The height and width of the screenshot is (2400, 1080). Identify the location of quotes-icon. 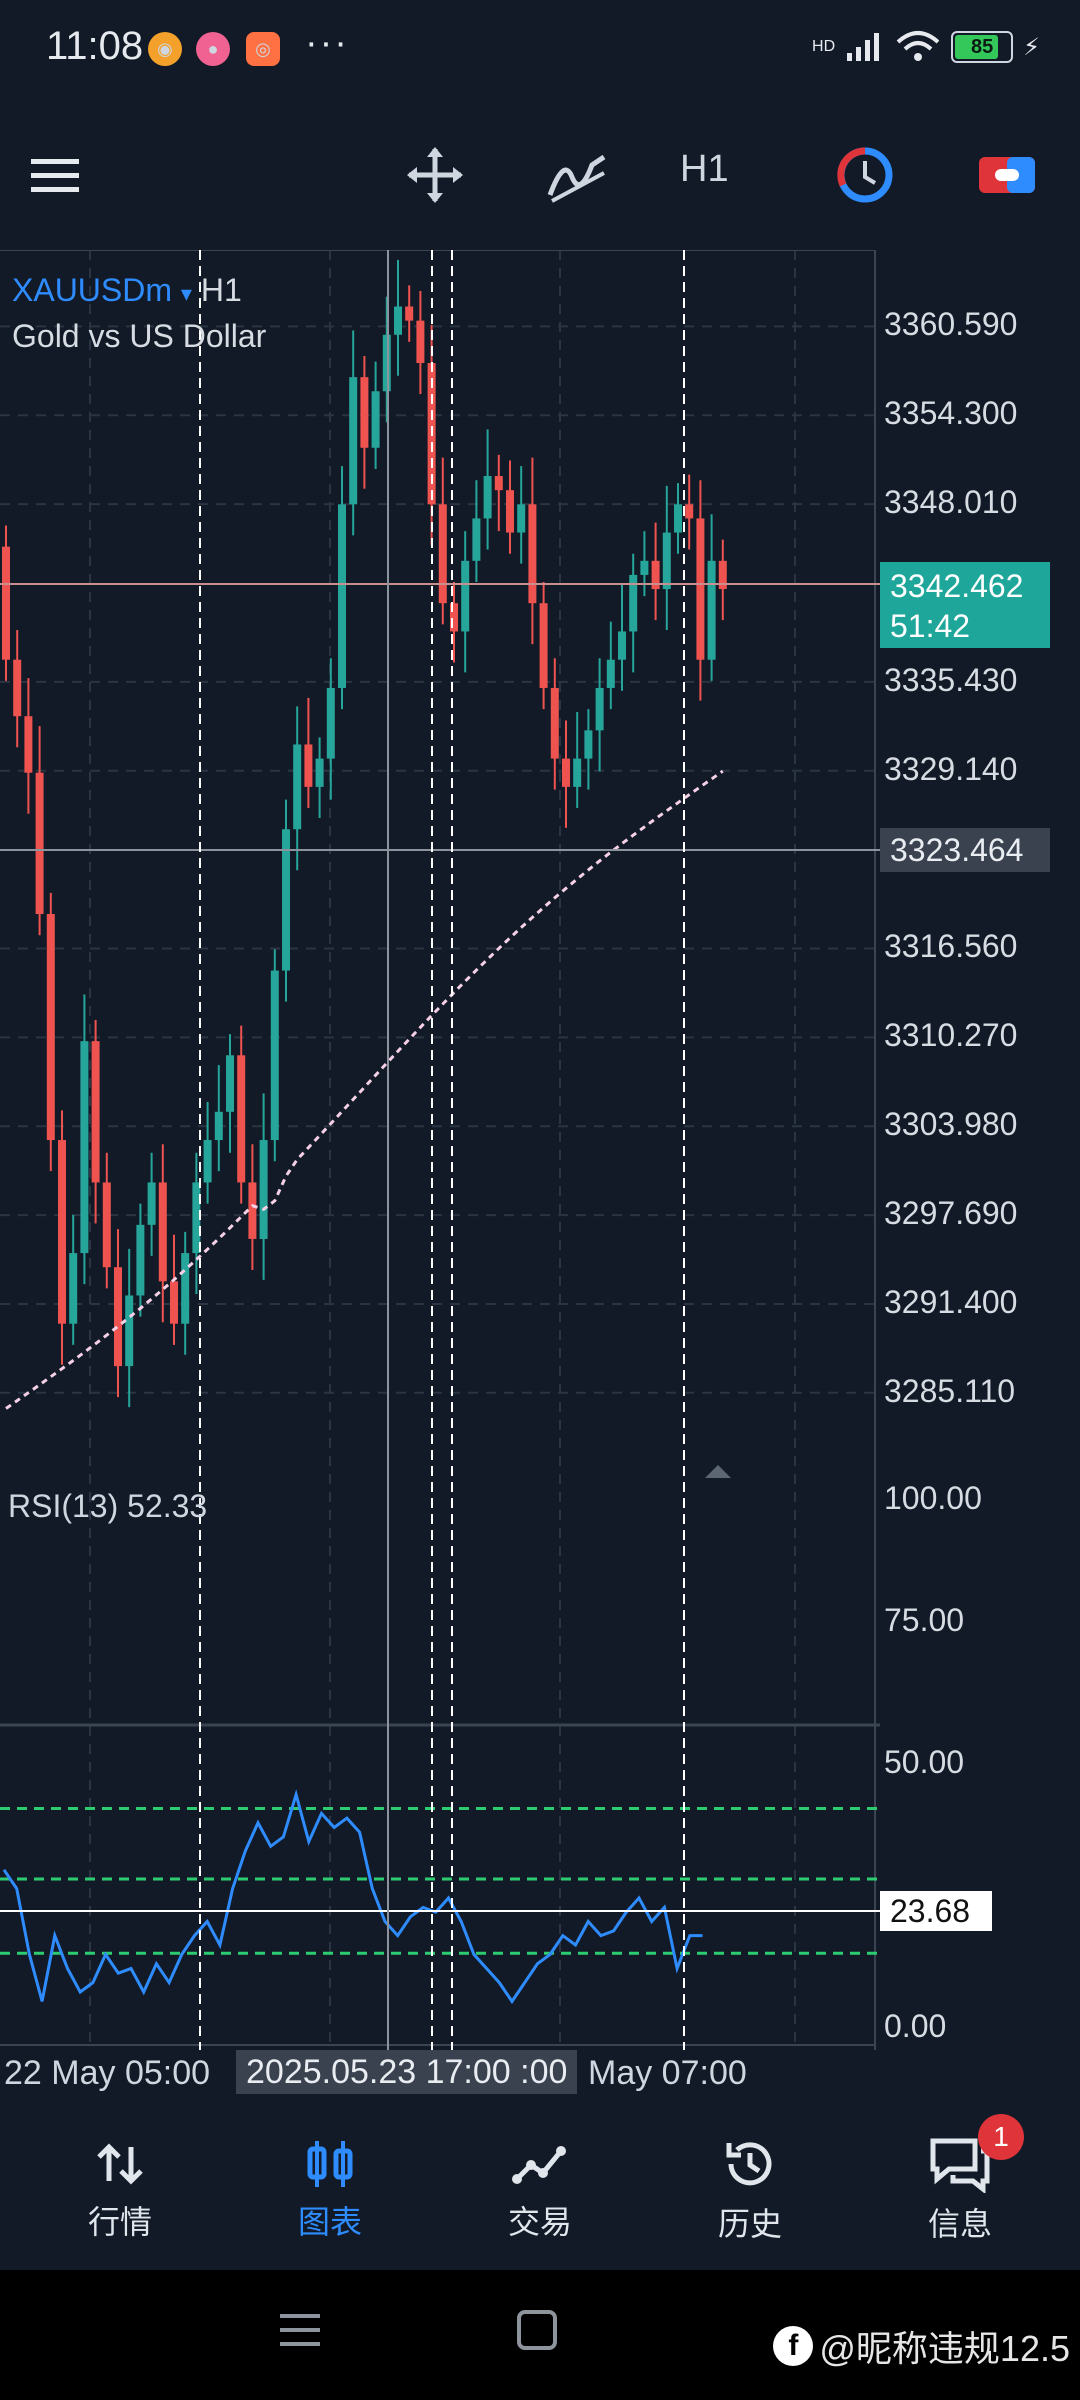
(120, 2164).